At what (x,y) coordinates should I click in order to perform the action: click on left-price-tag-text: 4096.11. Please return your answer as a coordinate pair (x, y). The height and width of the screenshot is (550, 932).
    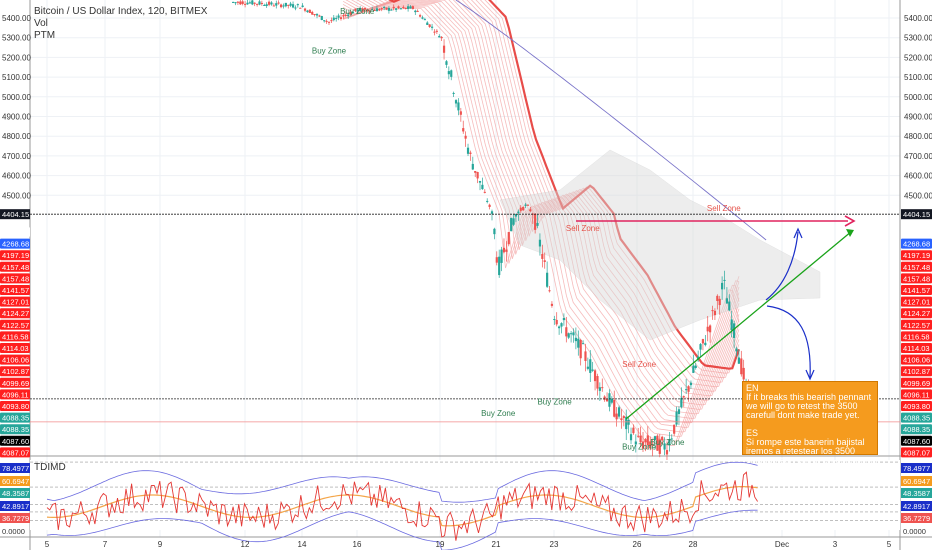
    Looking at the image, I should click on (15, 394).